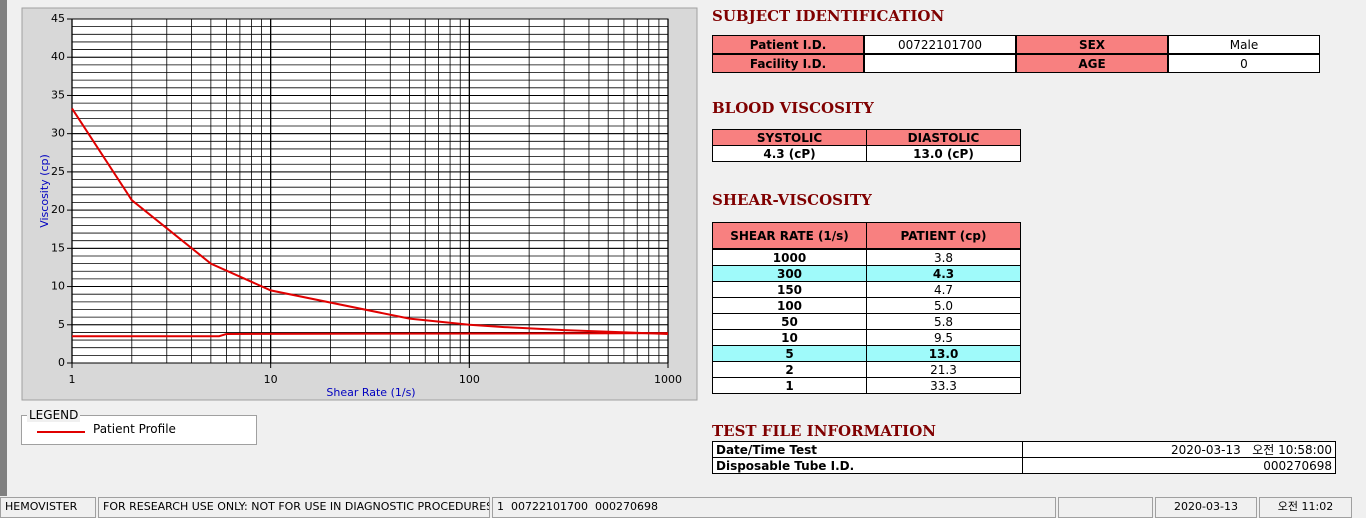 The image size is (1366, 518). What do you see at coordinates (789, 305) in the screenshot?
I see `table-cell: 100` at bounding box center [789, 305].